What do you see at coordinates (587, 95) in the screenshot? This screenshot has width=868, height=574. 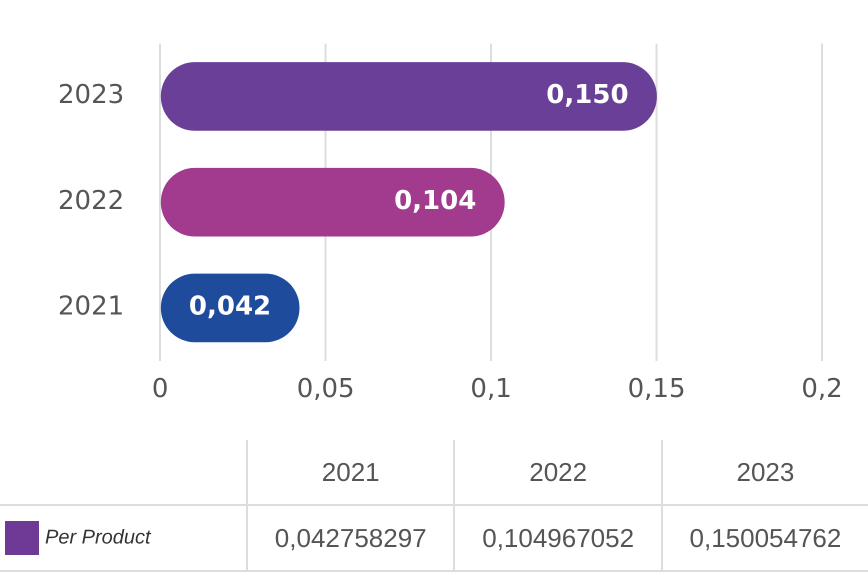 I see `data-label: 0,150` at bounding box center [587, 95].